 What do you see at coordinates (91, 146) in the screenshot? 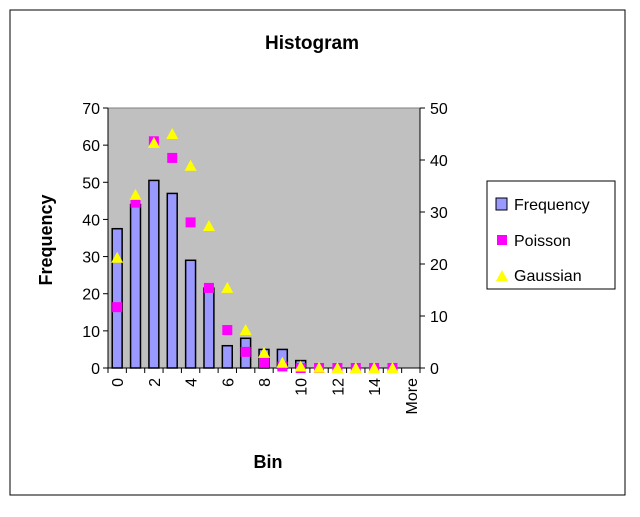
I see `y-tick-label: 60` at bounding box center [91, 146].